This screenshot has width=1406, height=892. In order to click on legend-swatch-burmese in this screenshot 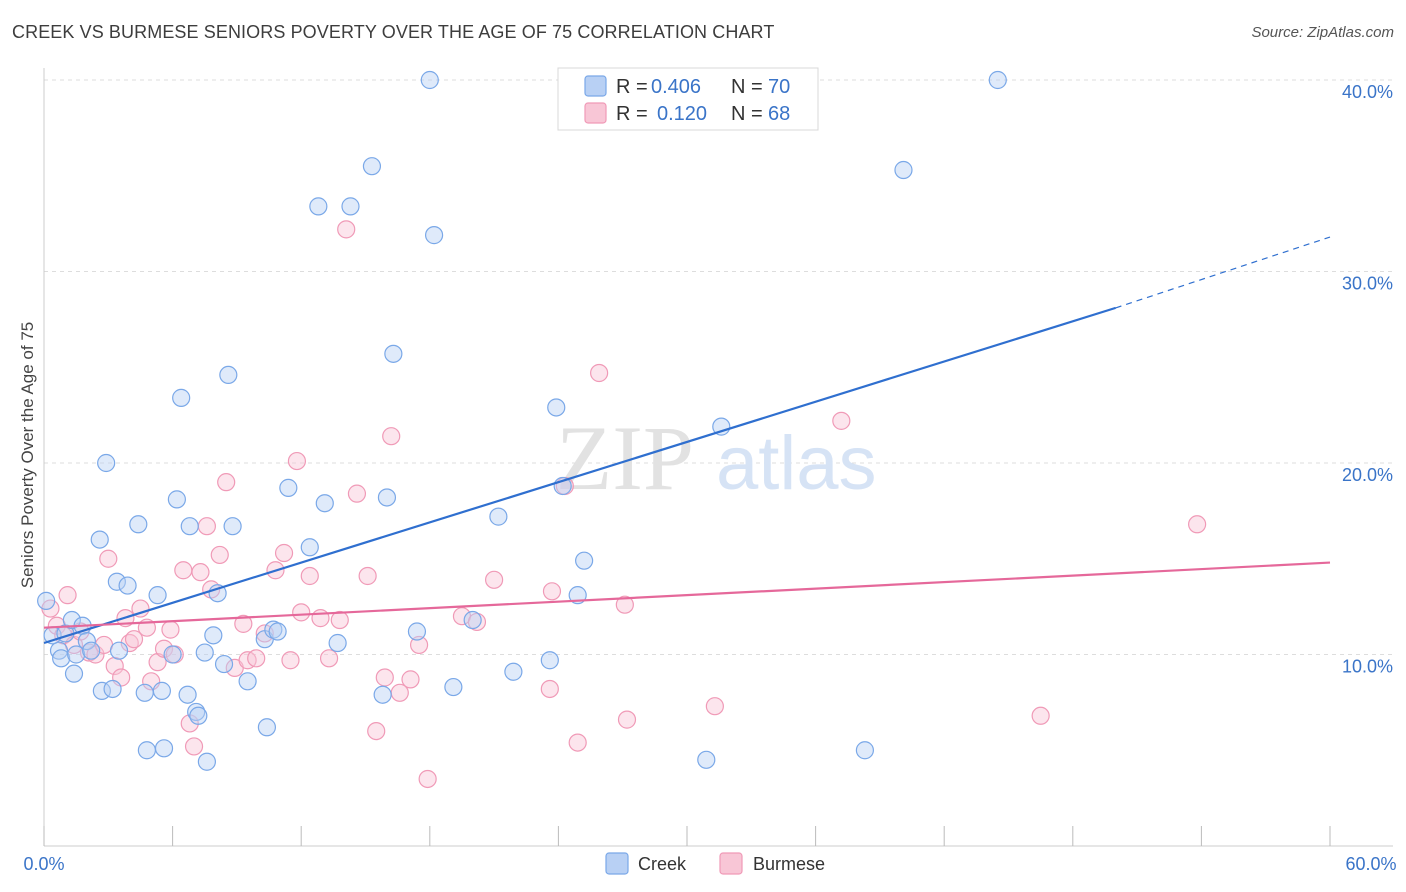, I will do `click(595, 113)`.